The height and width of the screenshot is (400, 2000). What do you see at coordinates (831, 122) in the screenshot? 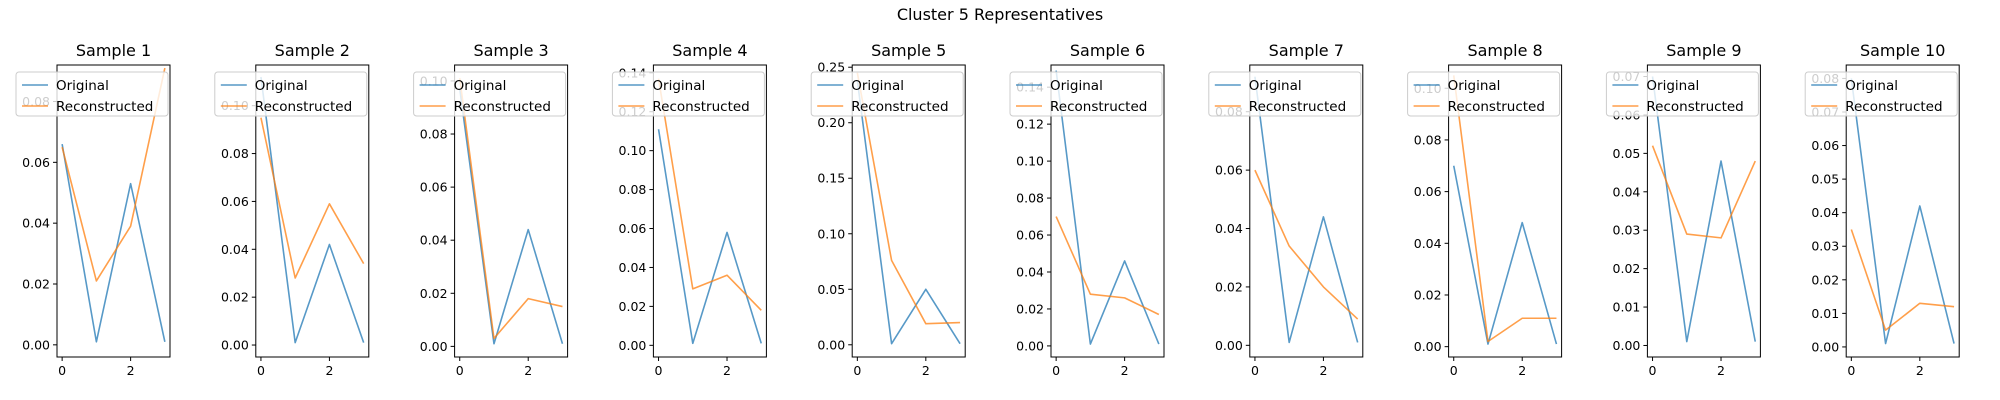
I see `y-tick-label: 0.20` at bounding box center [831, 122].